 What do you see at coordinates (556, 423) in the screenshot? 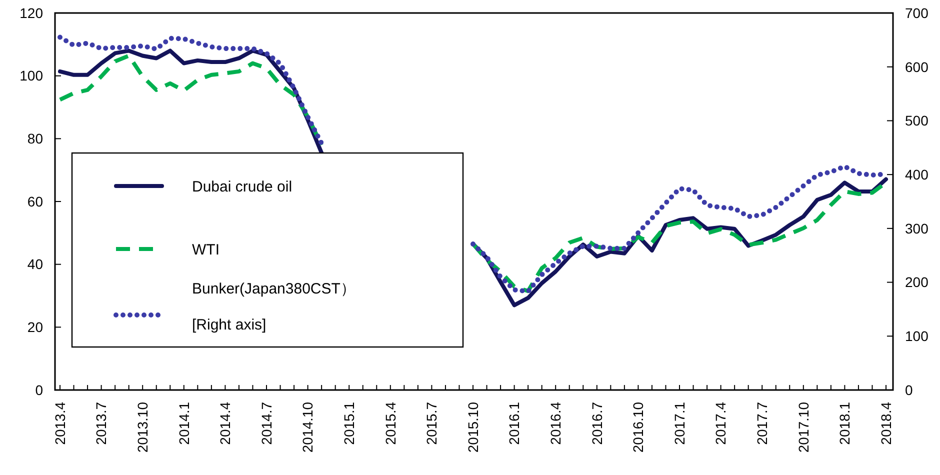
I see `x-tick-label: 2016.4` at bounding box center [556, 423].